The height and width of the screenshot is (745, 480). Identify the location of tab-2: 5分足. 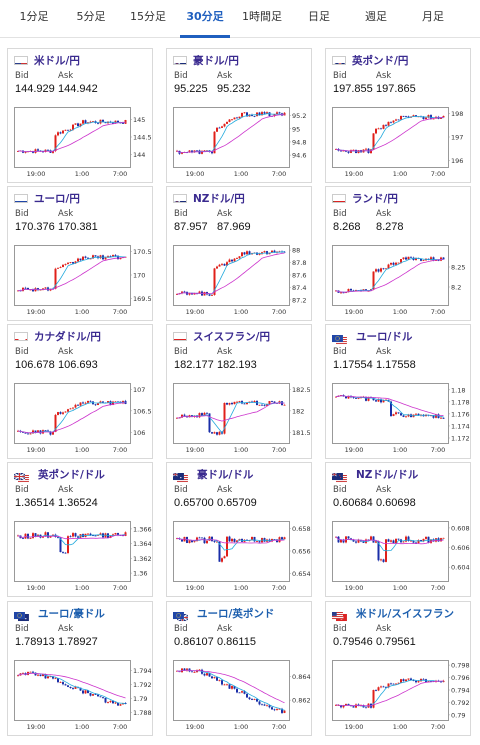
(91, 16).